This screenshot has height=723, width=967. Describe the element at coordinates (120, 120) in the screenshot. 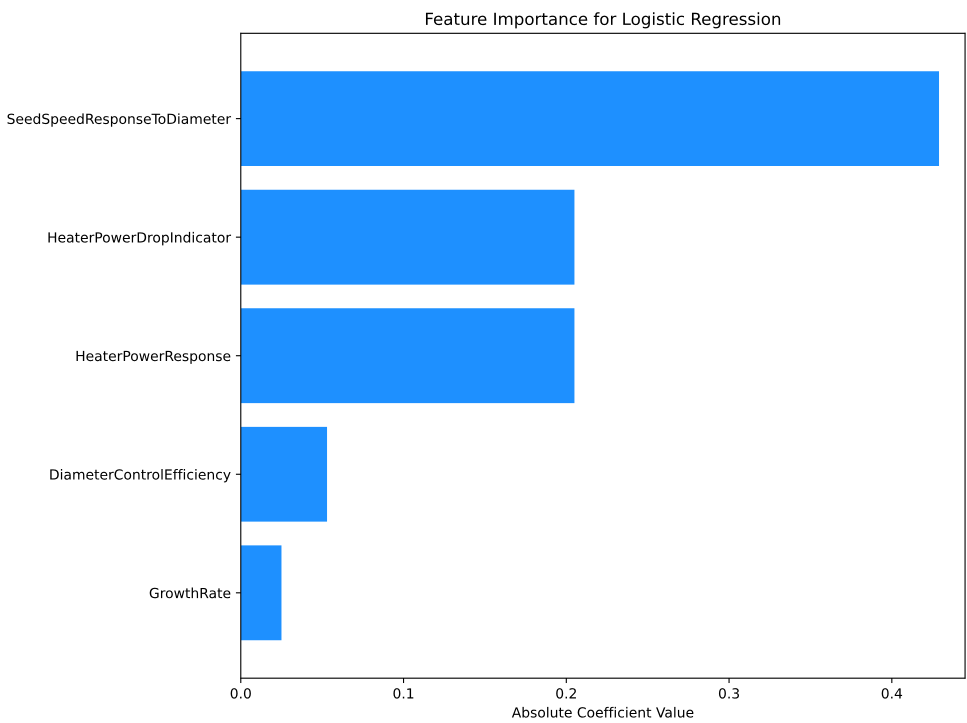

I see `y-tick-label: SeedSpeedResponseToDiameter` at that location.